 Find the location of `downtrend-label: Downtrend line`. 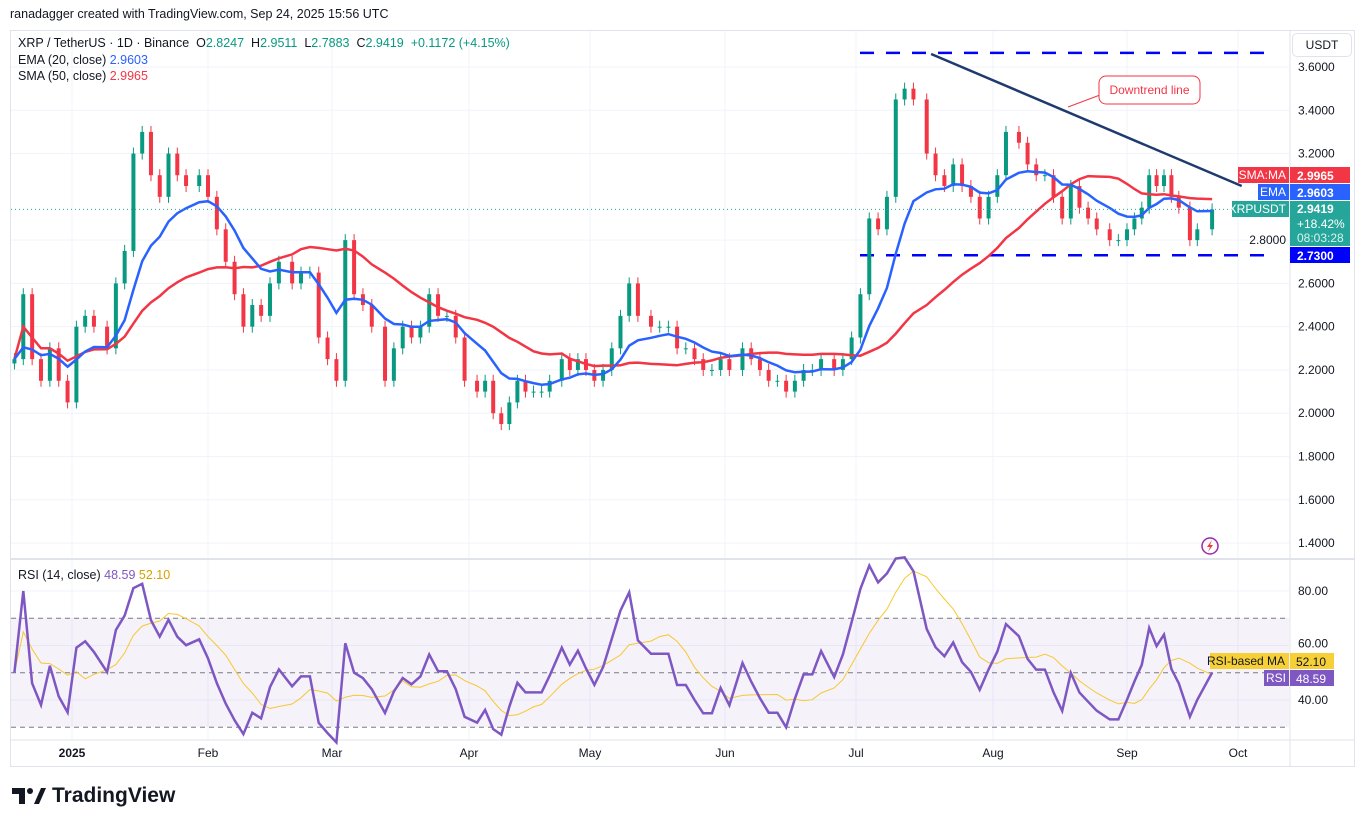

downtrend-label: Downtrend line is located at coordinates (1149, 90).